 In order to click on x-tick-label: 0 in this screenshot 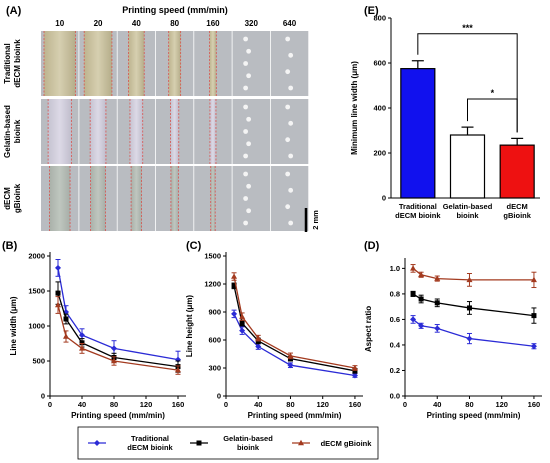, I will do `click(50, 404)`.